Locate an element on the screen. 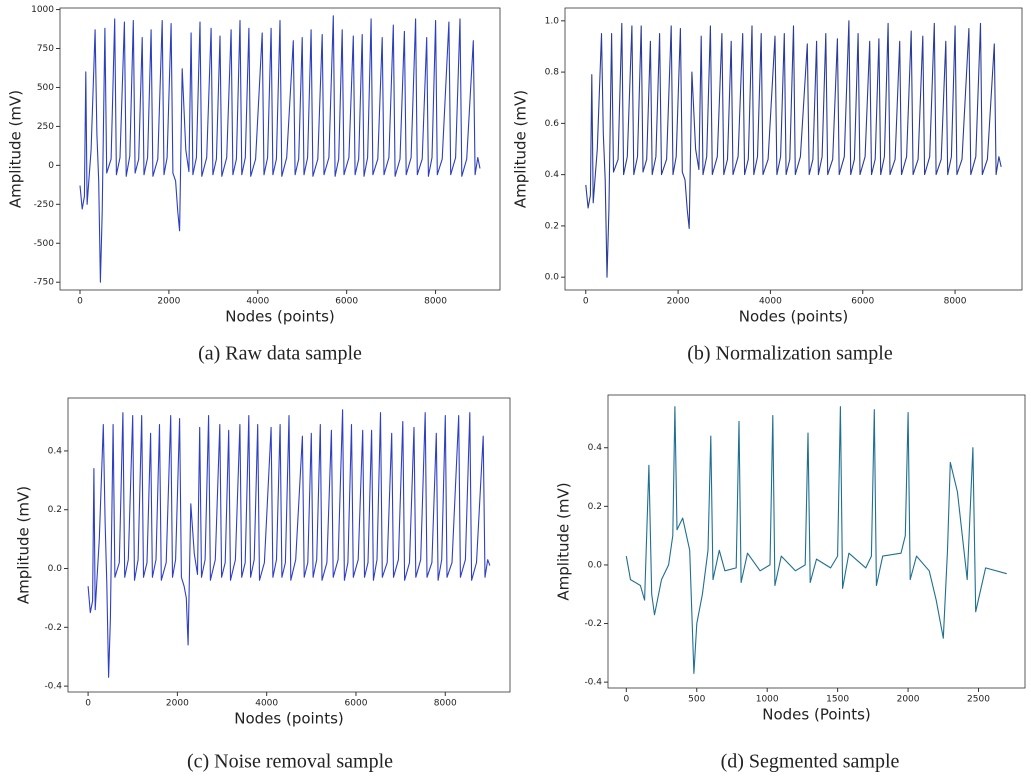 This screenshot has height=780, width=1031. y-tick-label: 0.6 is located at coordinates (552, 124).